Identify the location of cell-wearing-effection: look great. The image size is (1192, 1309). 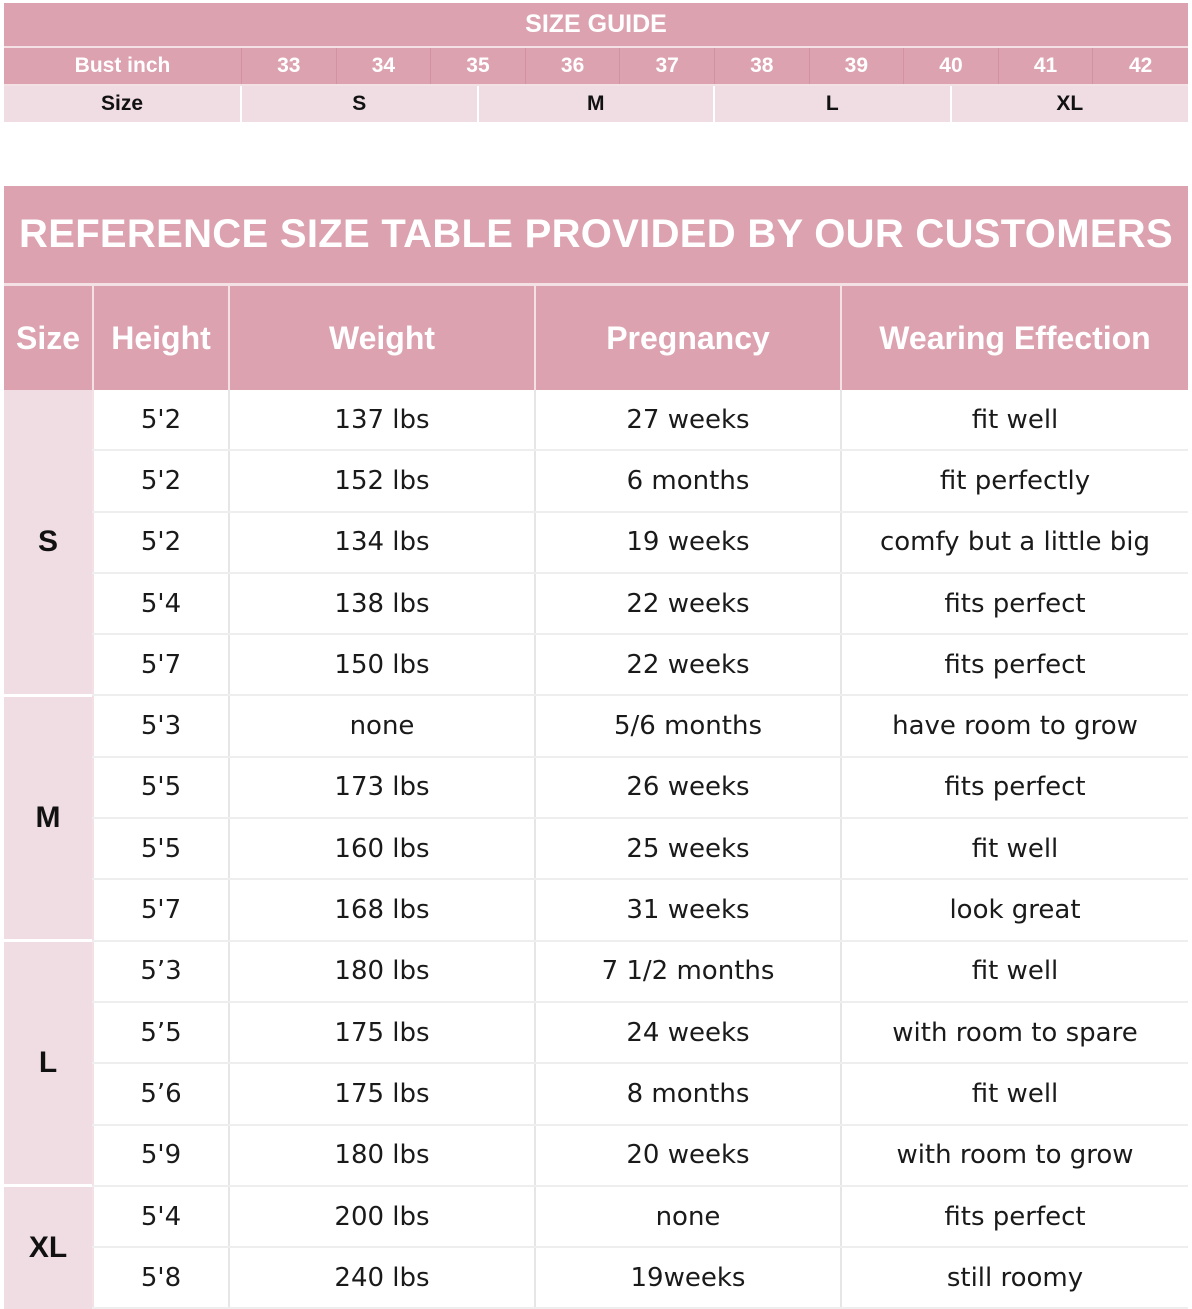
(1015, 910).